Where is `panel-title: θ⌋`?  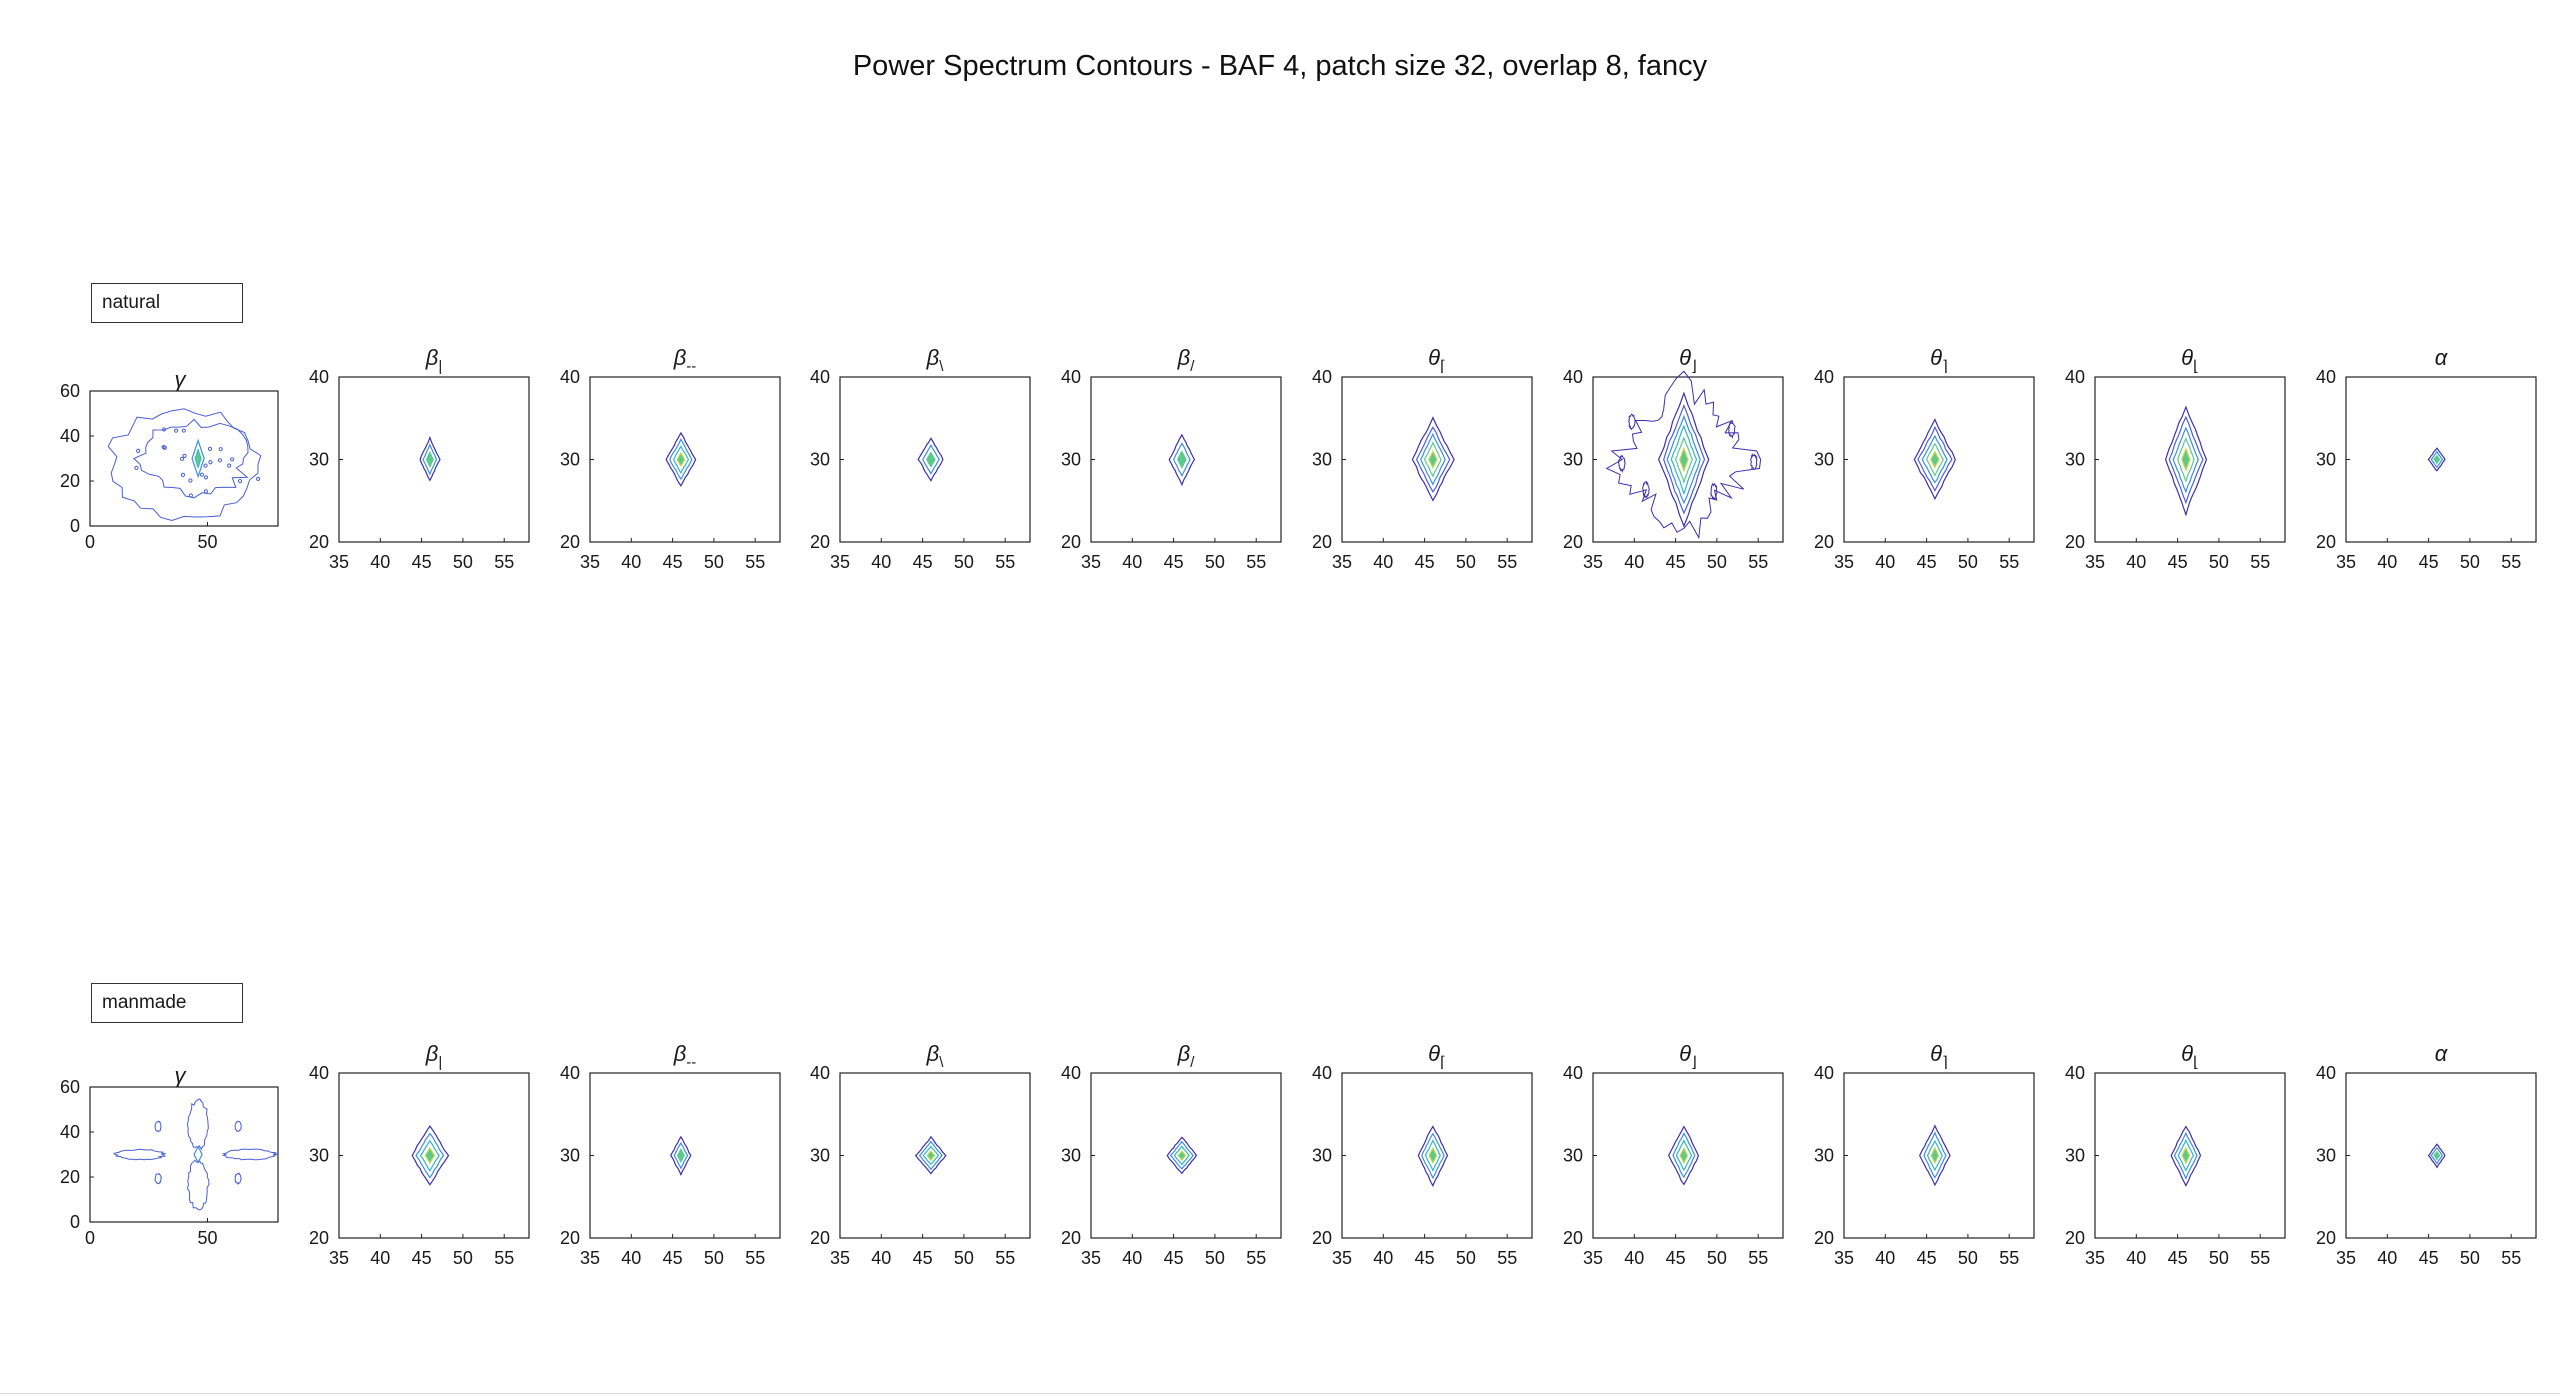
panel-title: θ⌋ is located at coordinates (1688, 360).